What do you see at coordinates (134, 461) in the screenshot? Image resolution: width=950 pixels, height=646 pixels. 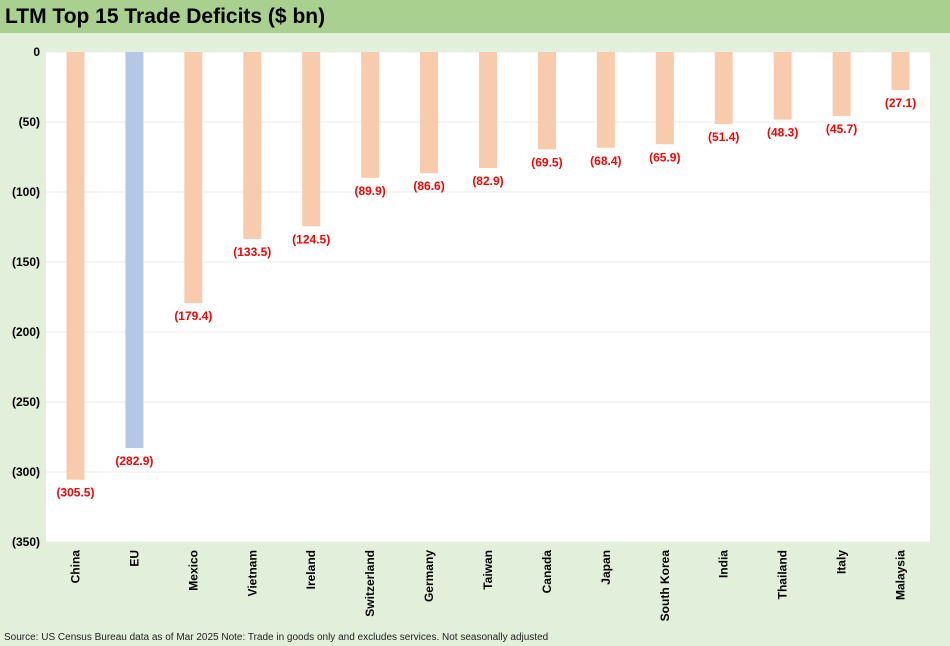 I see `data-label: (282.9)` at bounding box center [134, 461].